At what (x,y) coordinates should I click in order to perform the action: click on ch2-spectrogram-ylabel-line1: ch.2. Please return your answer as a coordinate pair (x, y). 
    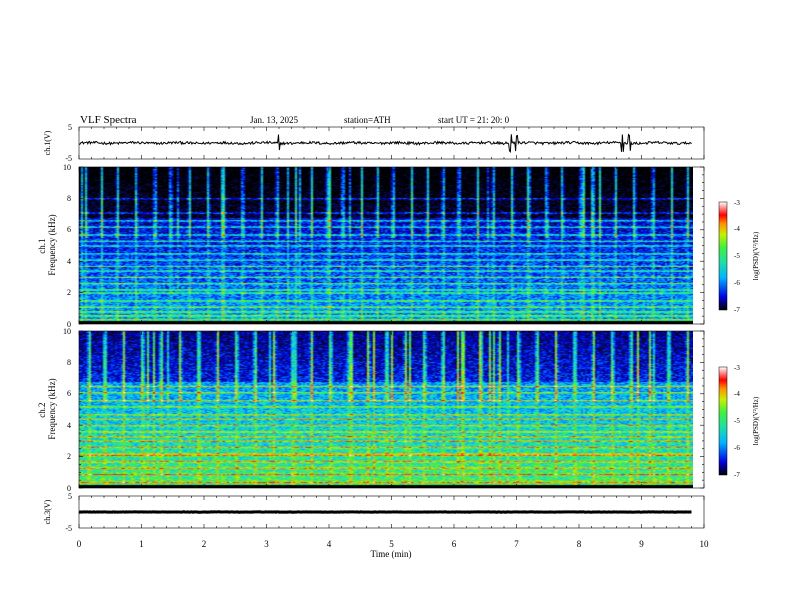
    Looking at the image, I should click on (42, 410).